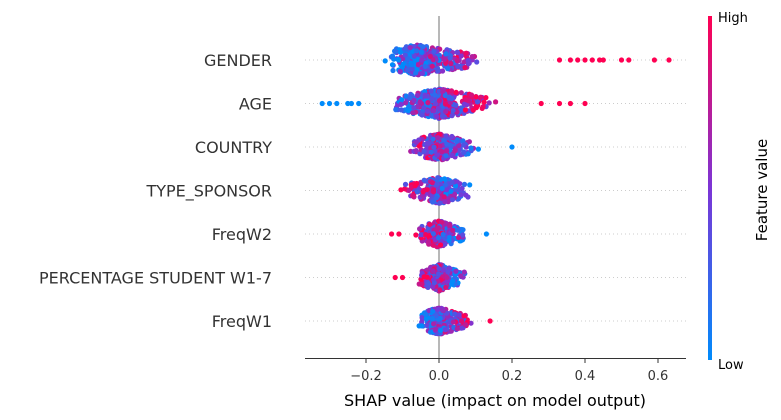  Describe the element at coordinates (366, 376) in the screenshot. I see `x-tick-label: −0.2` at that location.